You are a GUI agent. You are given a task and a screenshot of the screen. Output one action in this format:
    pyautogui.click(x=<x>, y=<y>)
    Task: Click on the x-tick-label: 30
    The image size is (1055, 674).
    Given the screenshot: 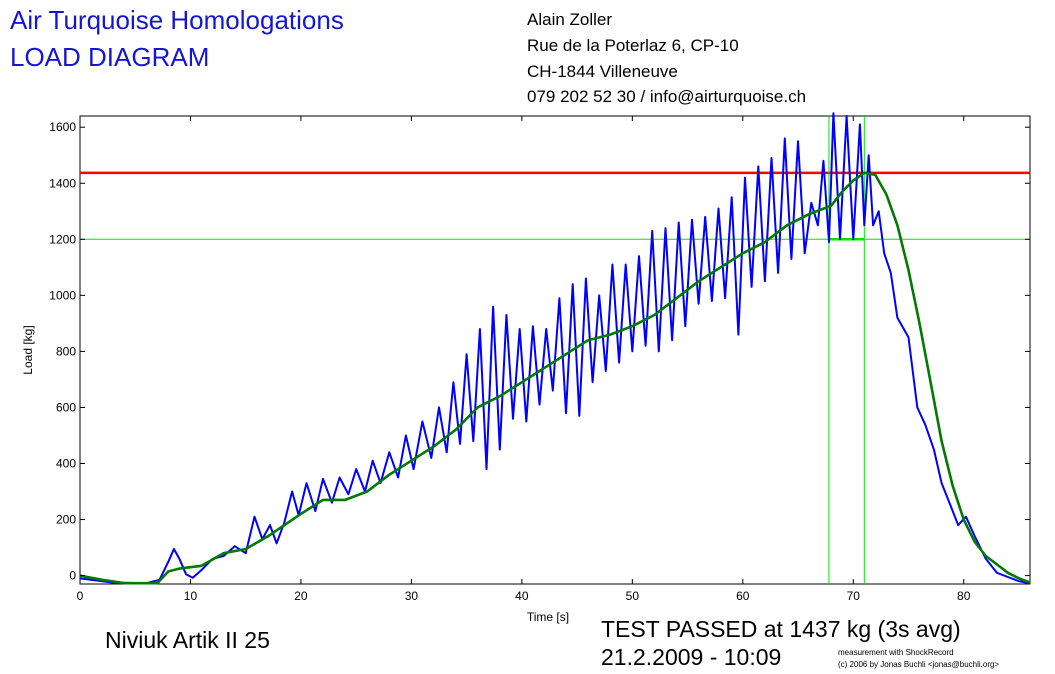 What is the action you would take?
    pyautogui.click(x=412, y=596)
    